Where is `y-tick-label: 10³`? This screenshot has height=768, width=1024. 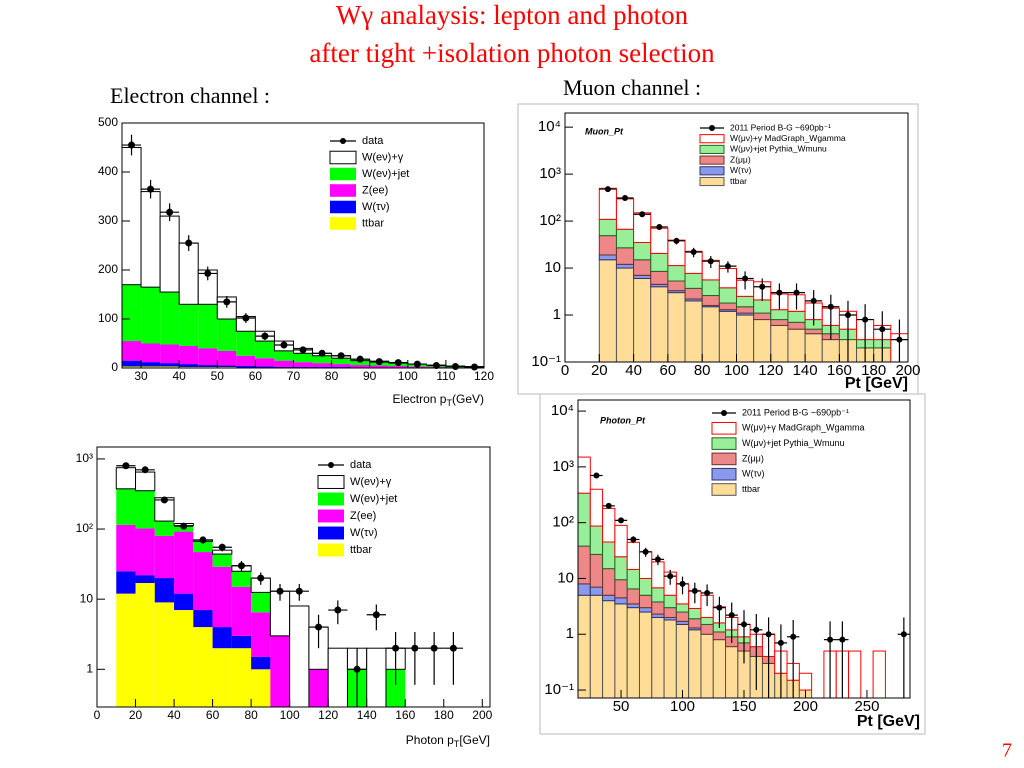
y-tick-label: 10³ is located at coordinates (550, 173).